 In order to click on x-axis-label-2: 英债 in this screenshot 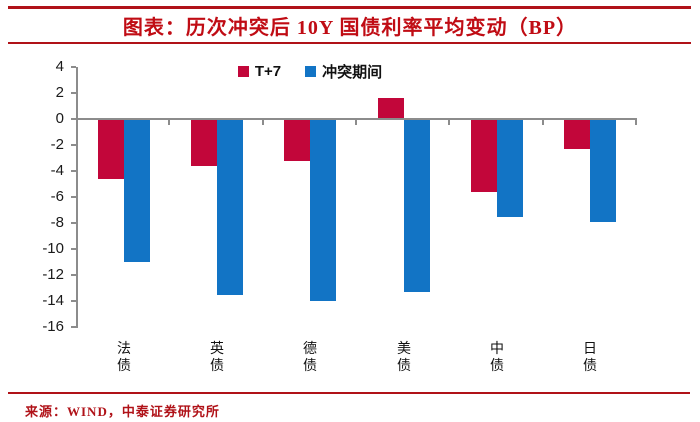, I will do `click(217, 358)`.